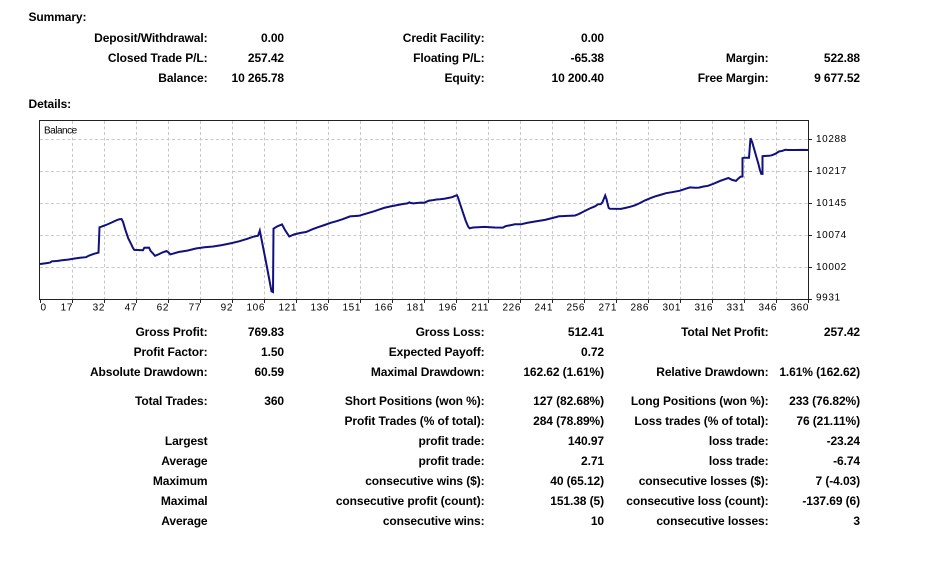 The image size is (927, 570). I want to click on svg-text: 77, so click(195, 308).